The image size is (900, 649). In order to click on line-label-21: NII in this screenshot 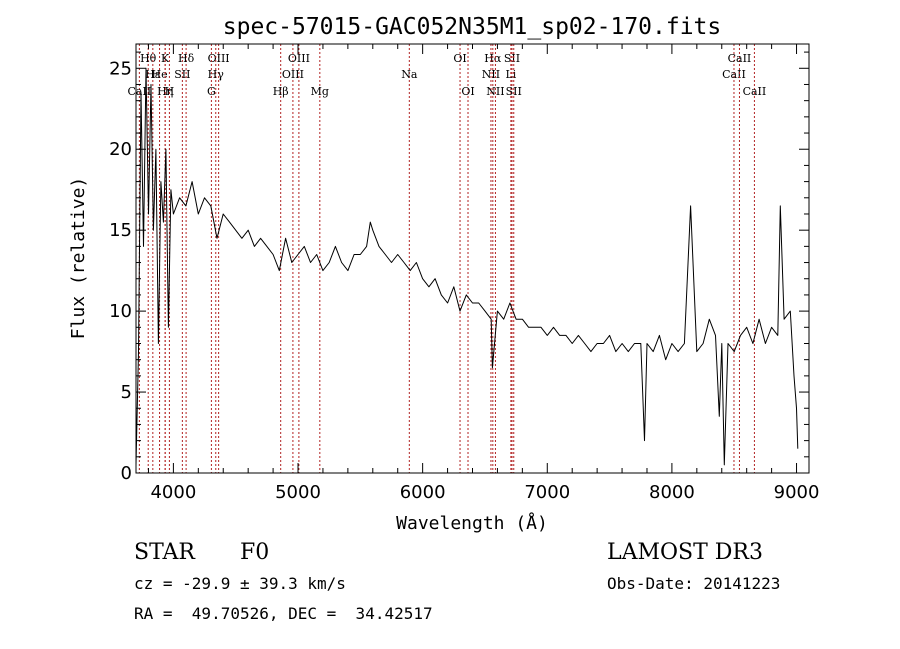, I will do `click(495, 91)`.